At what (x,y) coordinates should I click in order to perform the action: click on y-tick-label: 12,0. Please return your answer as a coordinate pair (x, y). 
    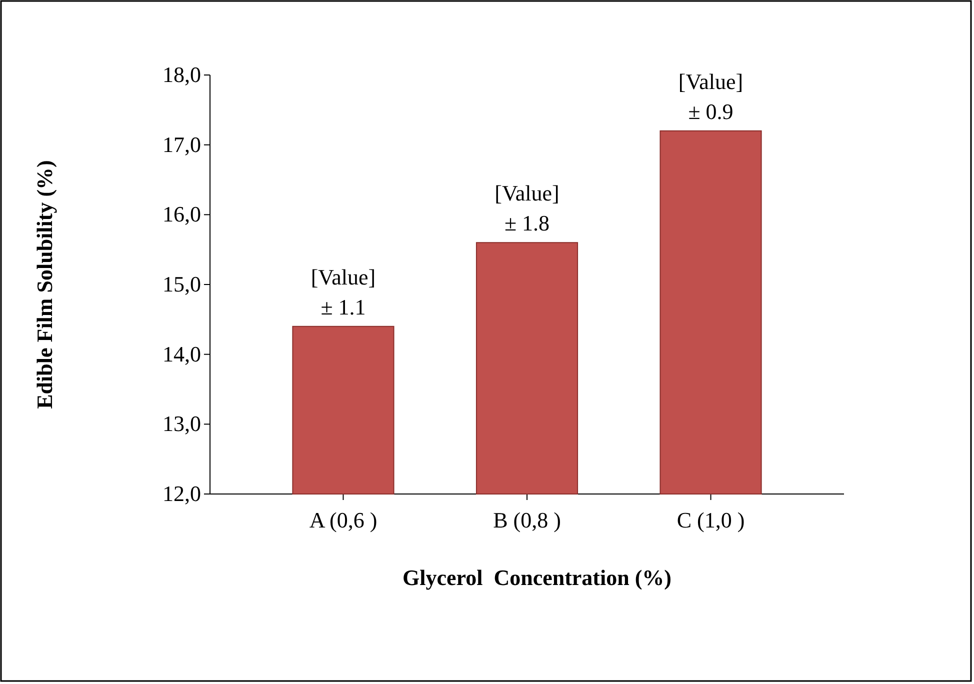
    Looking at the image, I should click on (181, 493).